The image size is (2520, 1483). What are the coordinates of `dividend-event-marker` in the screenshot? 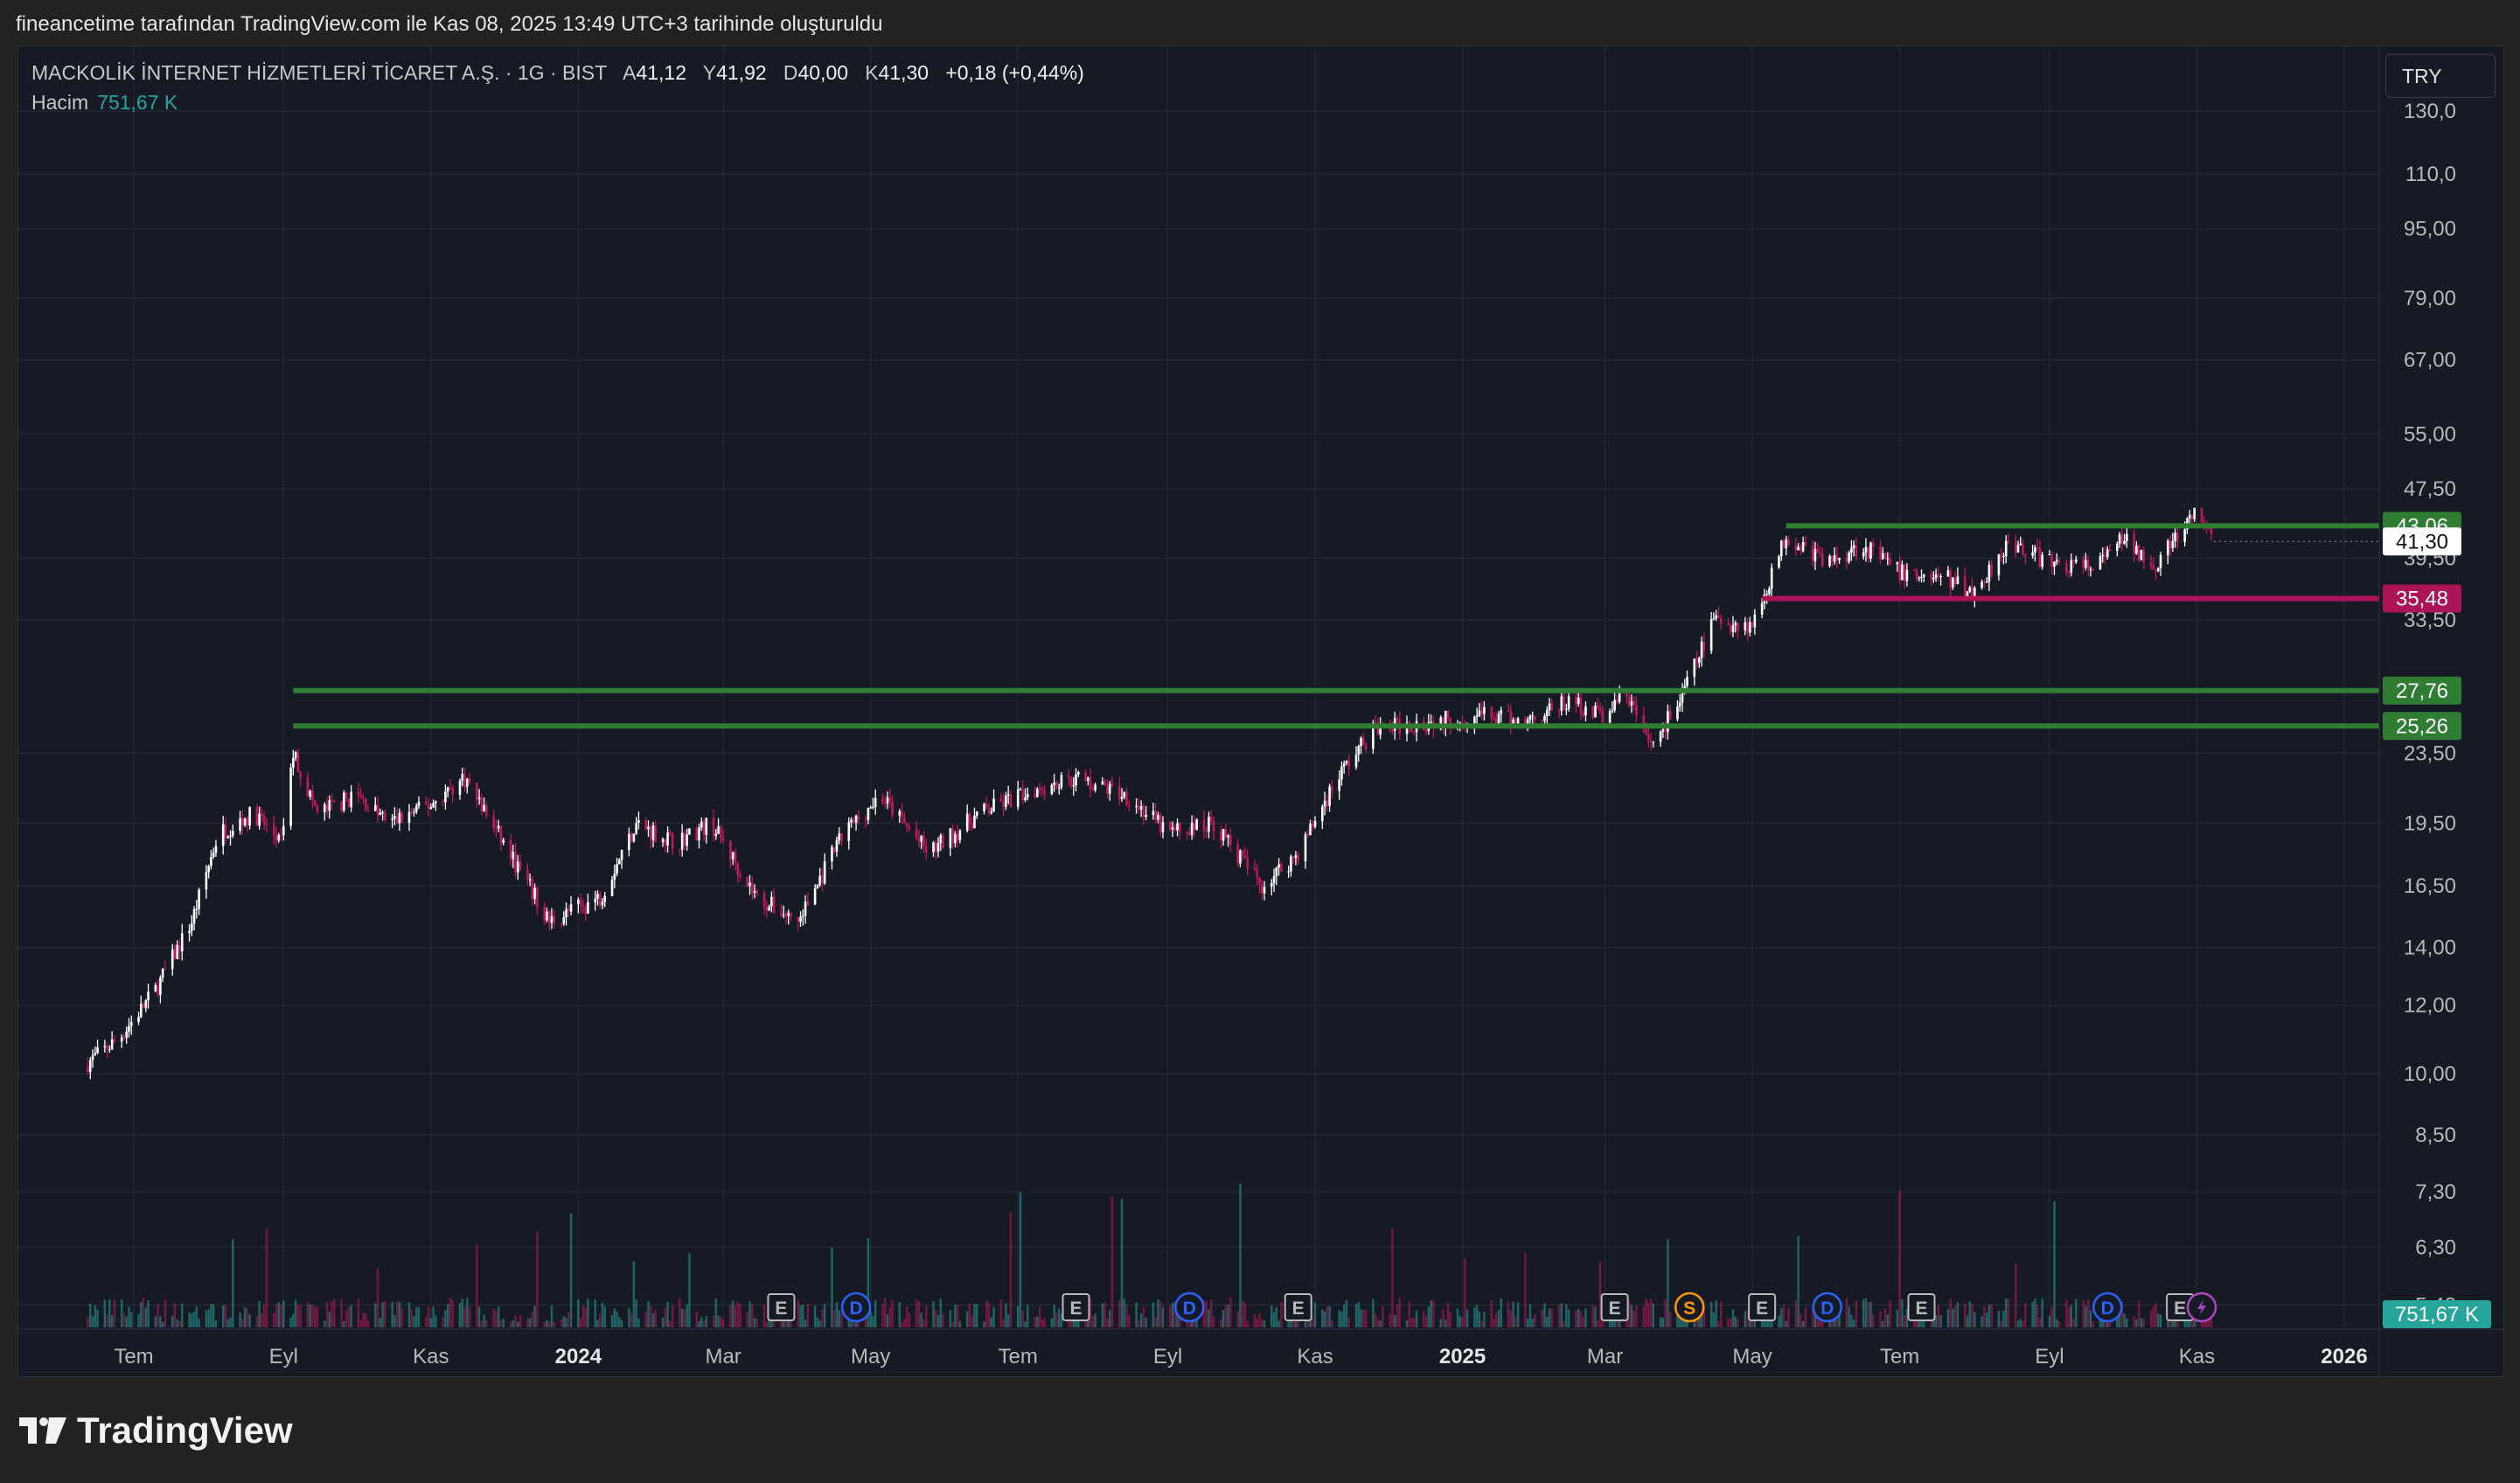 It's located at (2107, 1307).